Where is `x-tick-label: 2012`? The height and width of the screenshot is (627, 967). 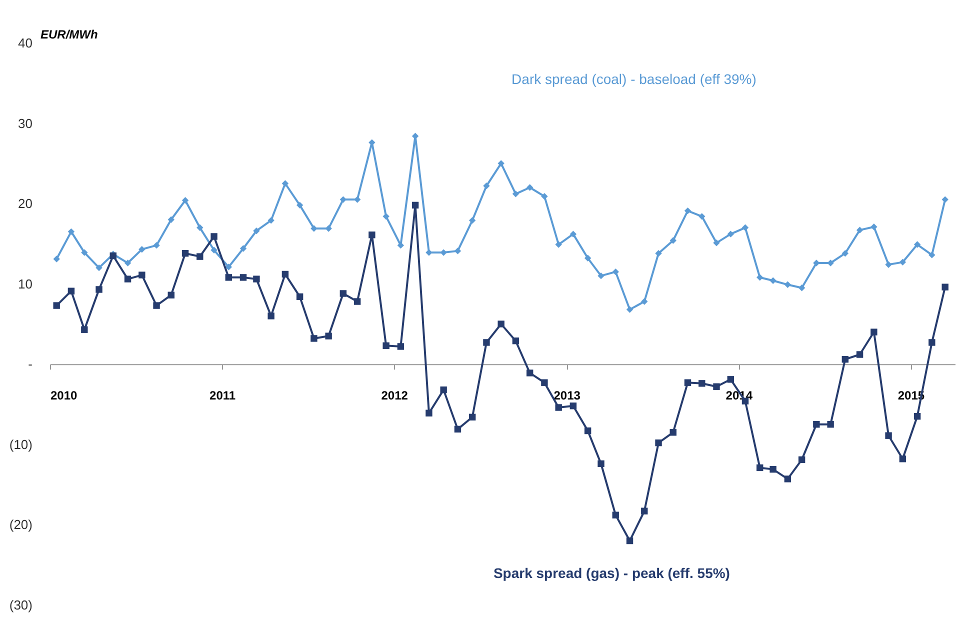 x-tick-label: 2012 is located at coordinates (394, 395).